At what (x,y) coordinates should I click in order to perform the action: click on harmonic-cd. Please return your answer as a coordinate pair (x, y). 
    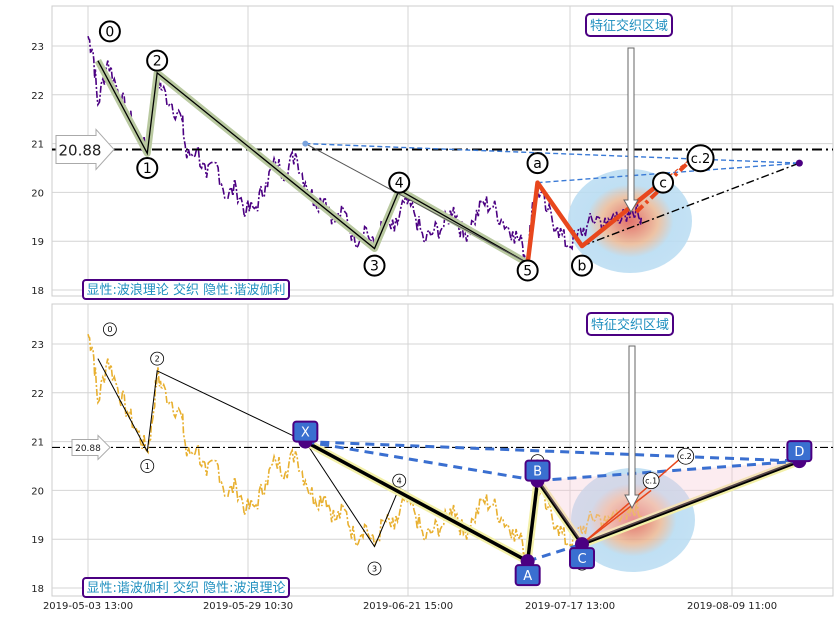
    Looking at the image, I should click on (690, 502).